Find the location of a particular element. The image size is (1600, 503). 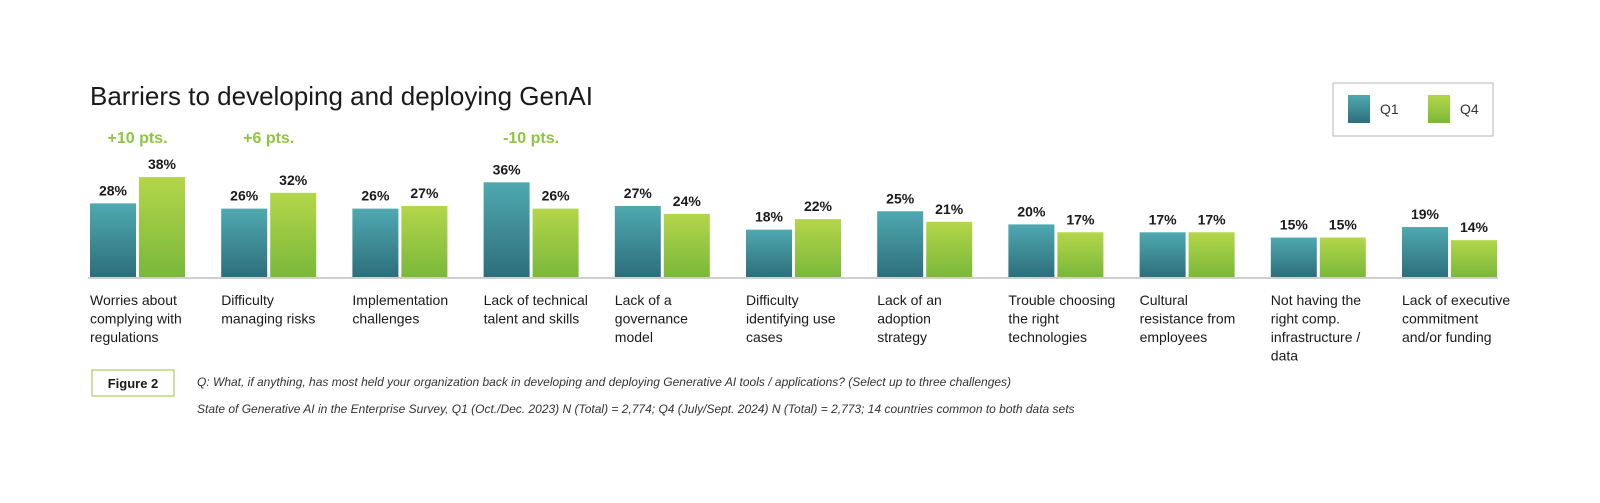

delta-annotation-3: -10 pts. is located at coordinates (531, 138).